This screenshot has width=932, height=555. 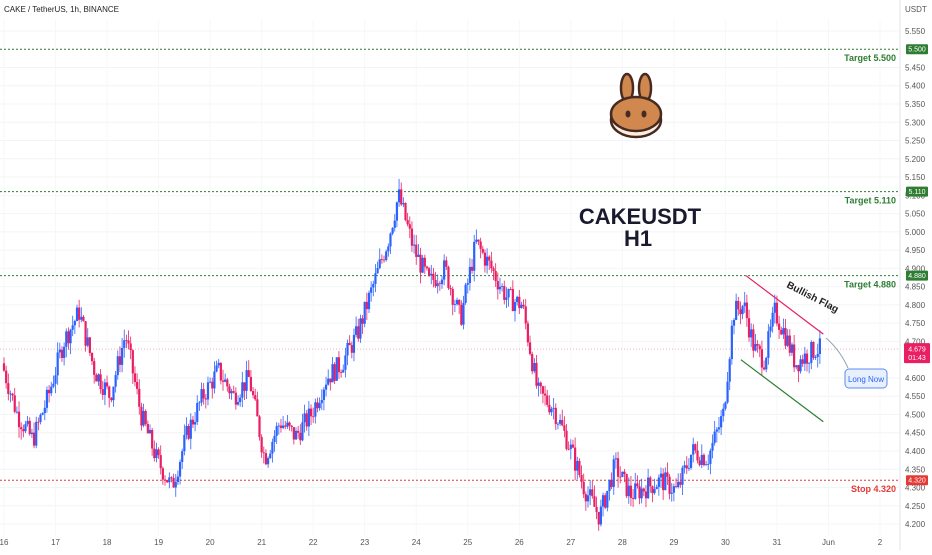 What do you see at coordinates (915, 232) in the screenshot?
I see `y-tick-label: 5.000` at bounding box center [915, 232].